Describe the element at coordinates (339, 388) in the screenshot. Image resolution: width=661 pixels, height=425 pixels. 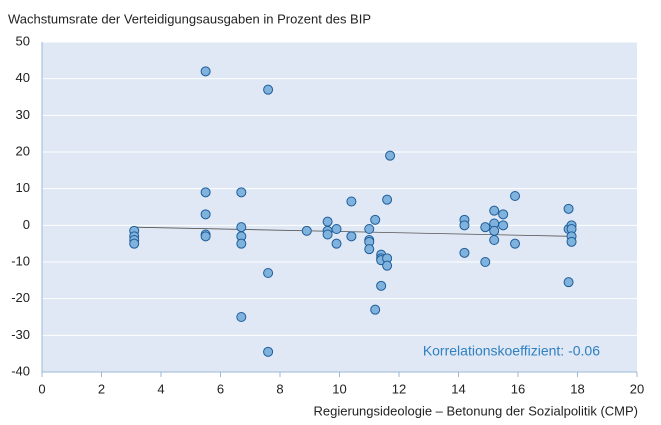
I see `x-tick-label: 10` at that location.